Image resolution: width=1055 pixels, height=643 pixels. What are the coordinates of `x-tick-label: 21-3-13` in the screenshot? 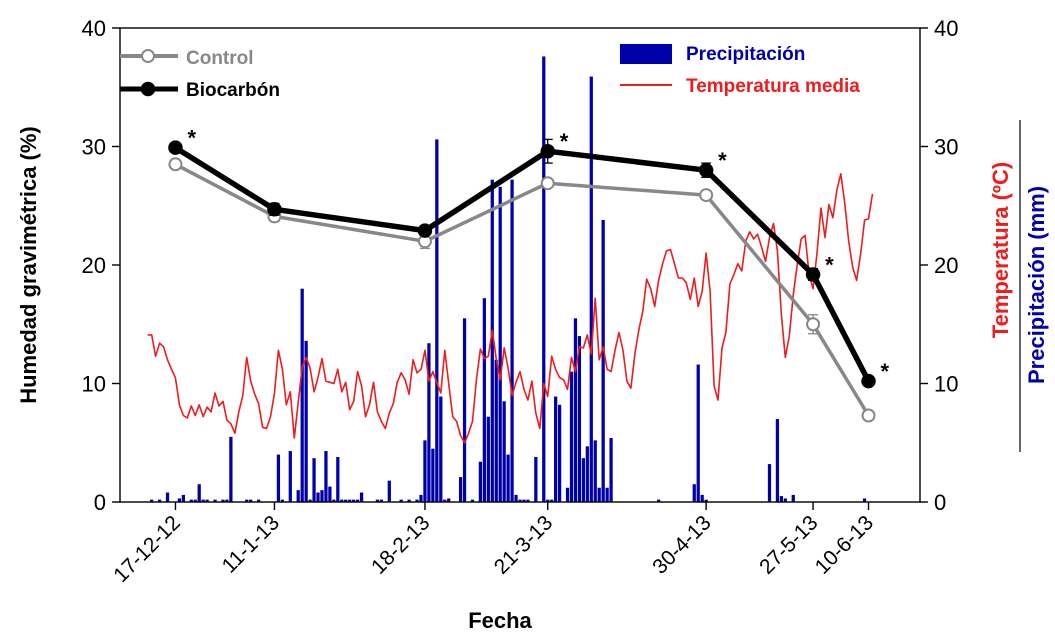 It's located at (523, 544).